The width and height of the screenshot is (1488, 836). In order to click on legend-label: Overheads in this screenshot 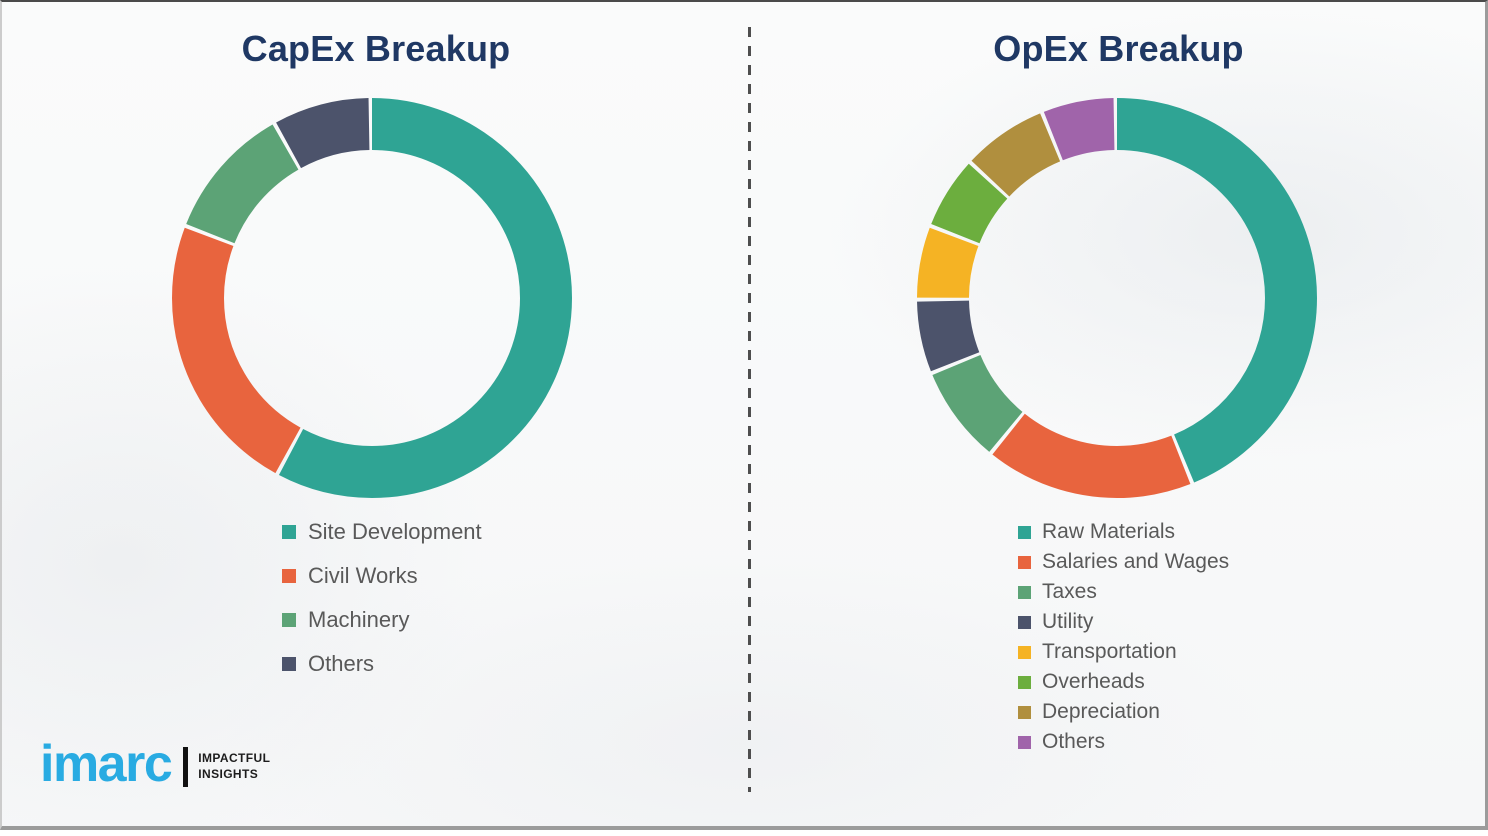, I will do `click(1093, 681)`.